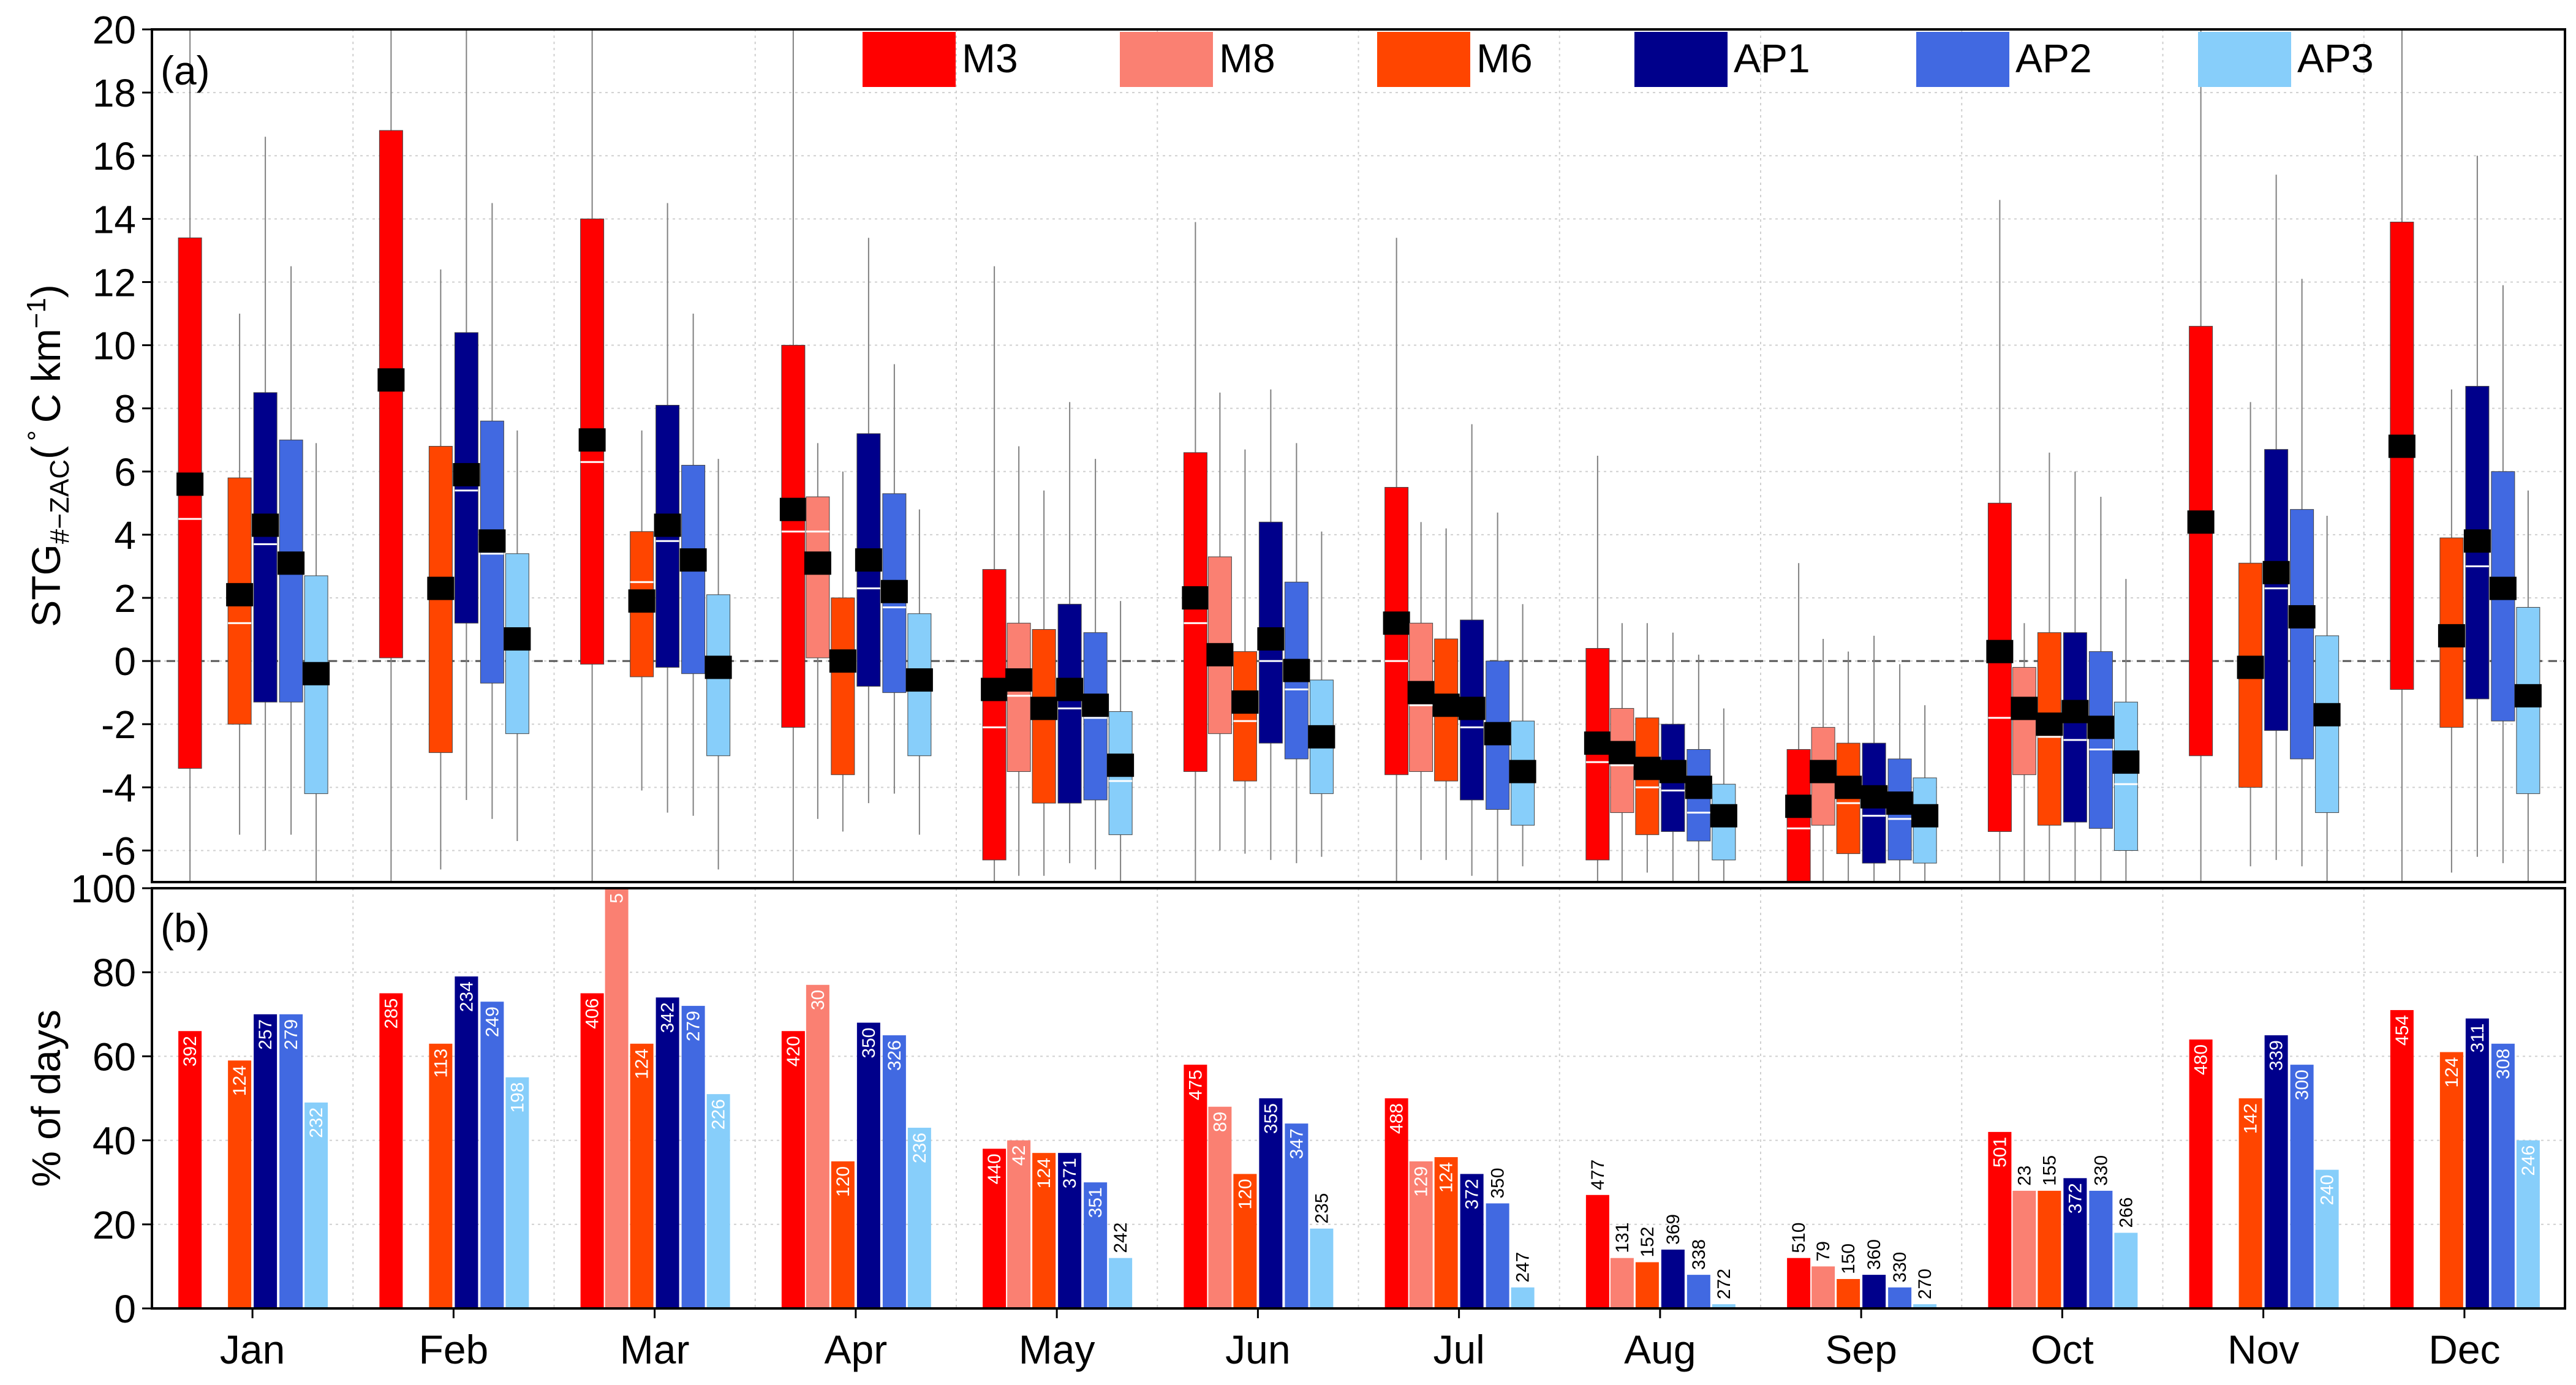  What do you see at coordinates (2327, 699) in the screenshot?
I see `box-AP3-Nov` at bounding box center [2327, 699].